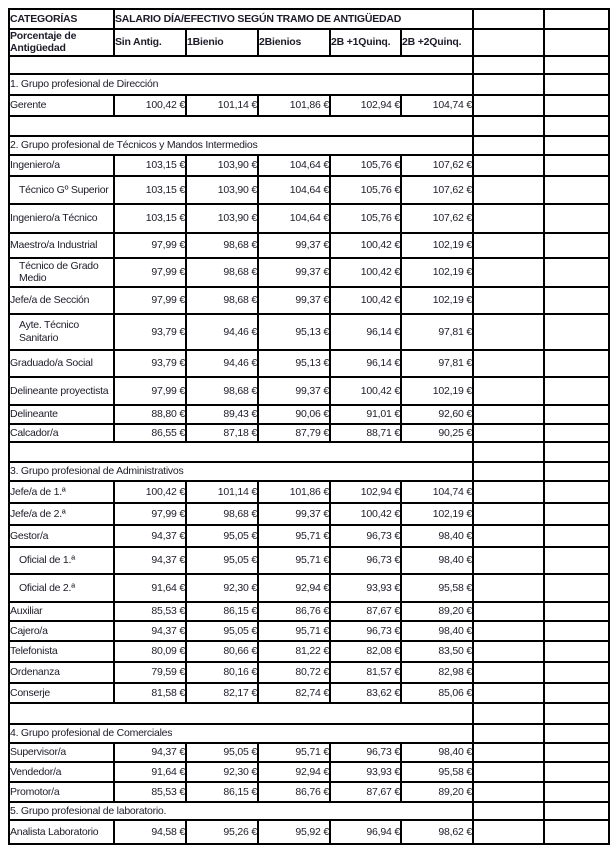 This screenshot has width=613, height=845. What do you see at coordinates (437, 432) in the screenshot?
I see `salary-value-cell: 90,25 €` at bounding box center [437, 432].